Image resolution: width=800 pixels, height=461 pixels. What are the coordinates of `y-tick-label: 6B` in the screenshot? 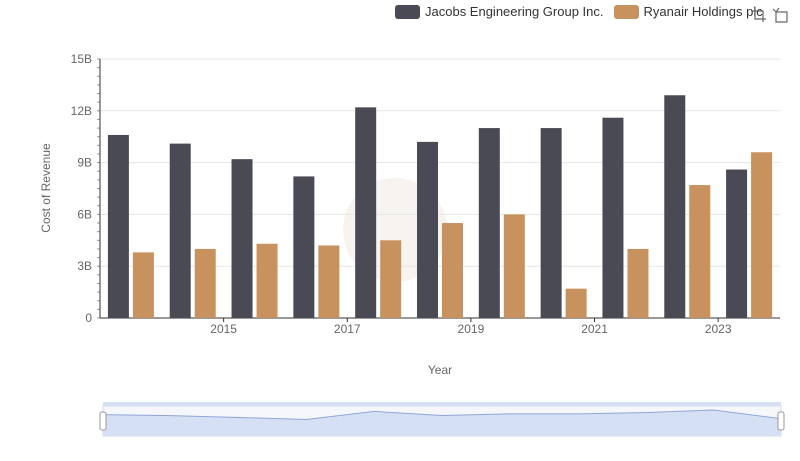 It's located at (84, 214).